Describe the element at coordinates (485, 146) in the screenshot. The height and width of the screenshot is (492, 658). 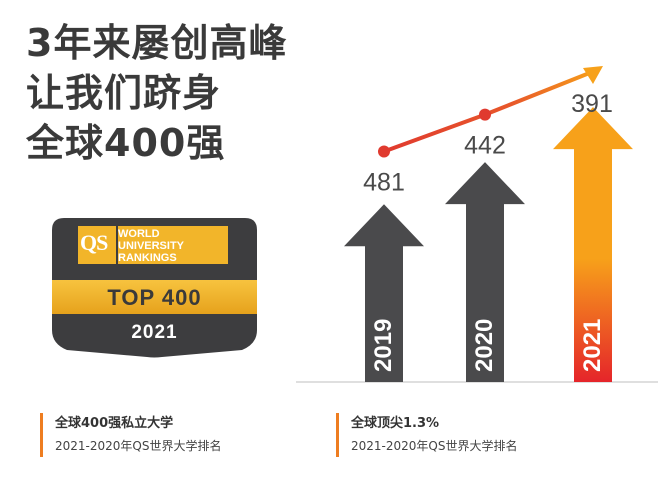
I see `value-label-2020: 442` at that location.